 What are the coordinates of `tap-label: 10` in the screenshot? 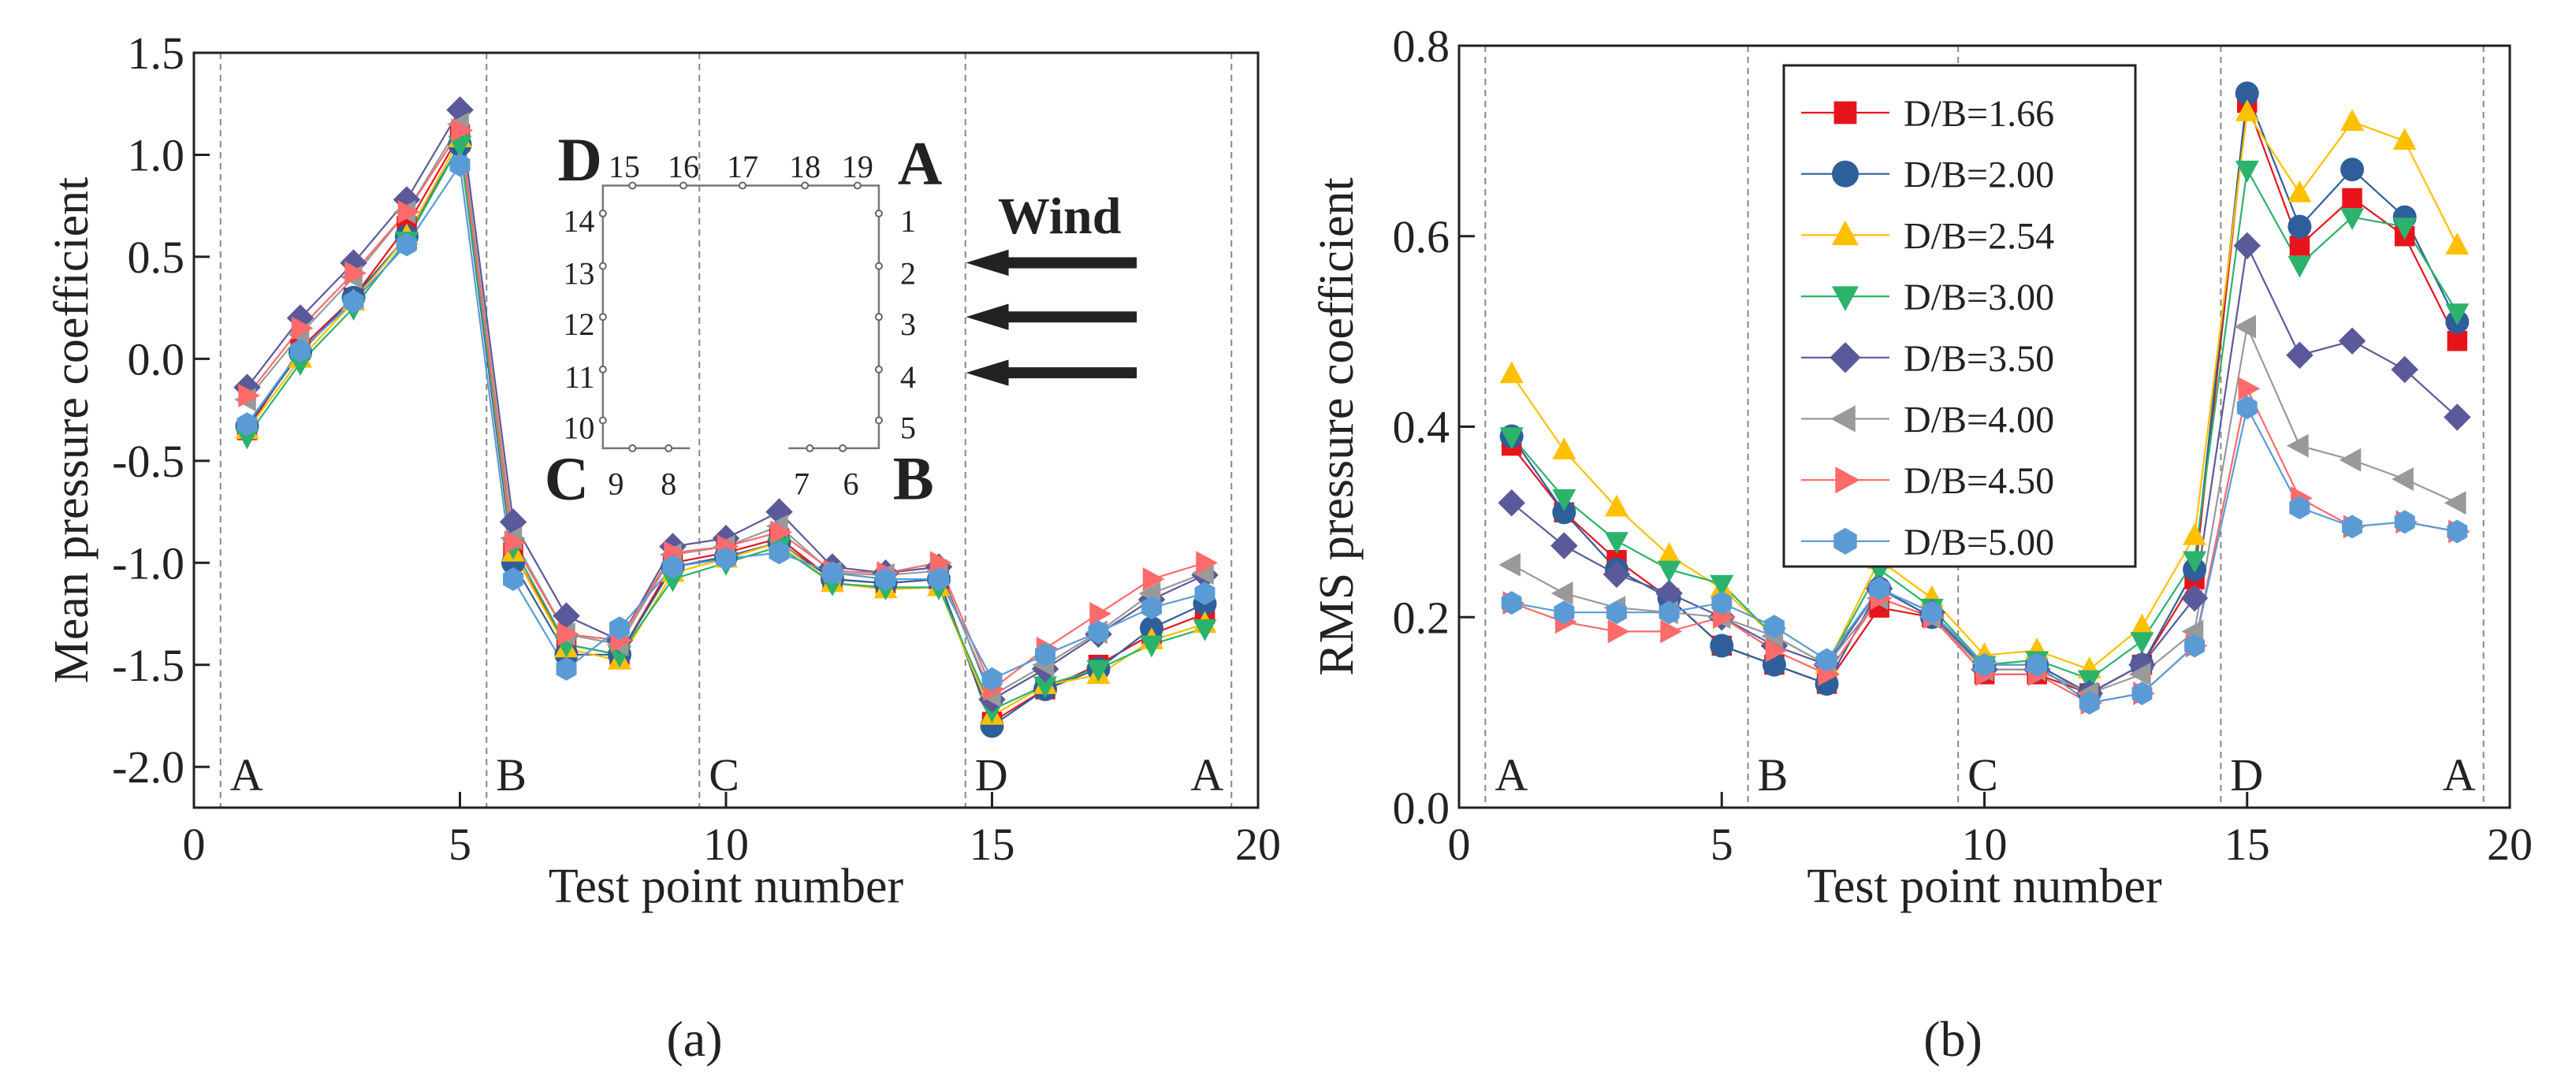 It's located at (578, 427).